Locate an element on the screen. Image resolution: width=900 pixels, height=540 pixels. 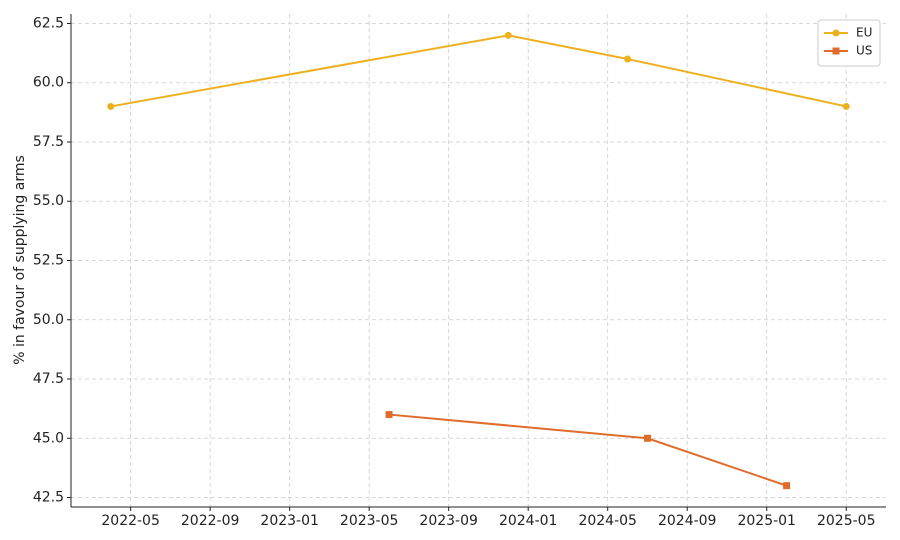
y-tick-label: 50.0 is located at coordinates (48, 320).